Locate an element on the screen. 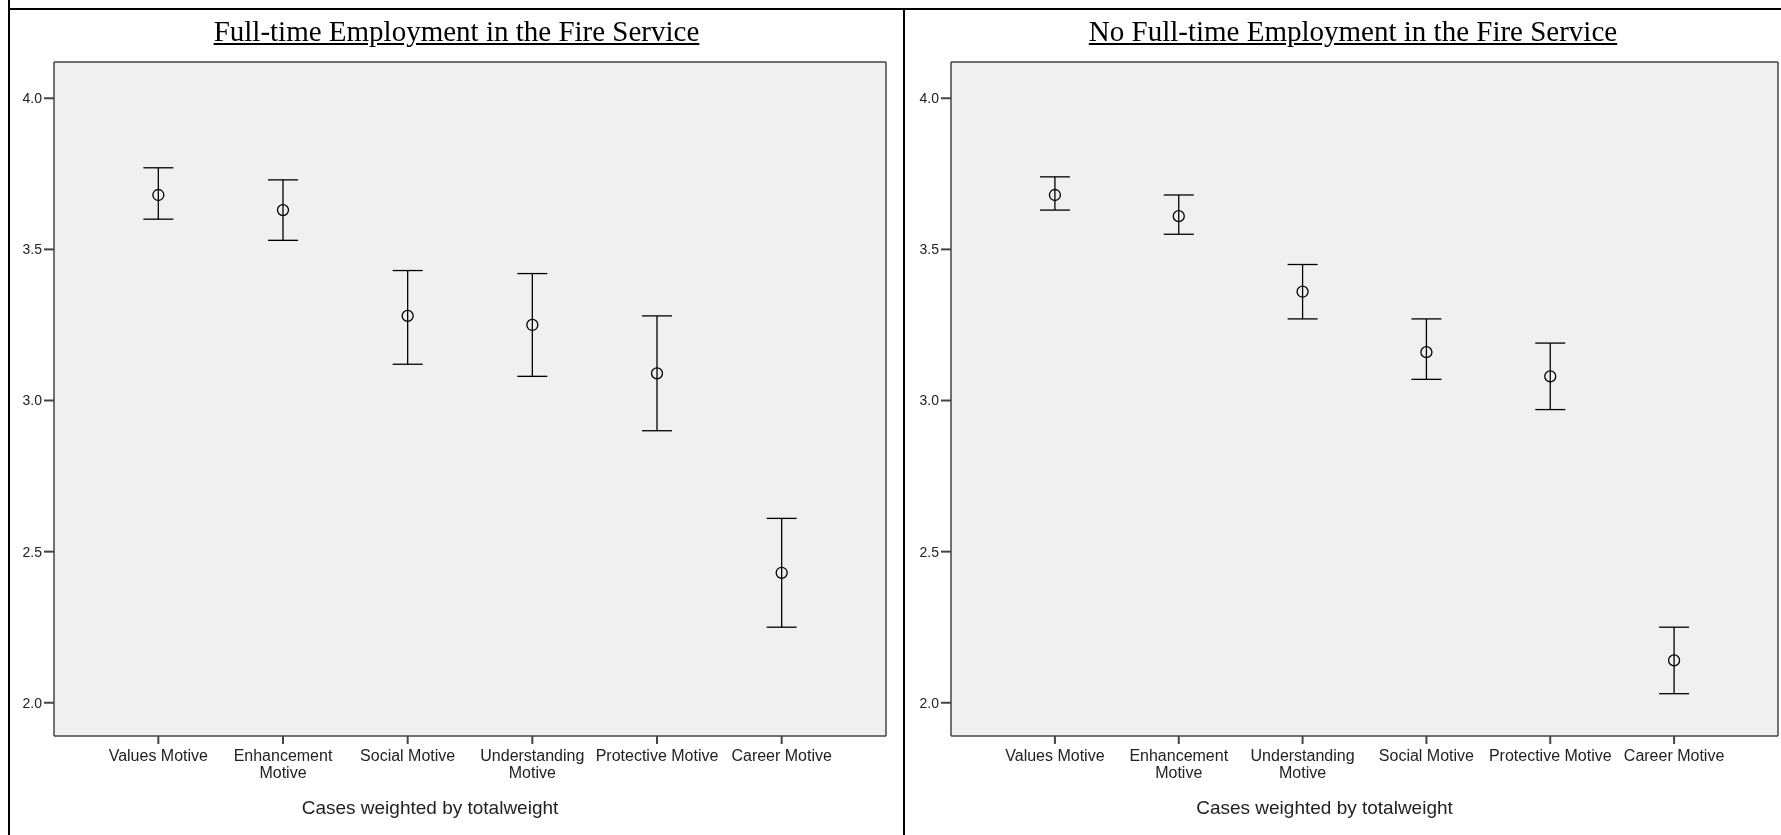  chart-title: No Full-time Employment in the Fire Service is located at coordinates (1353, 31).